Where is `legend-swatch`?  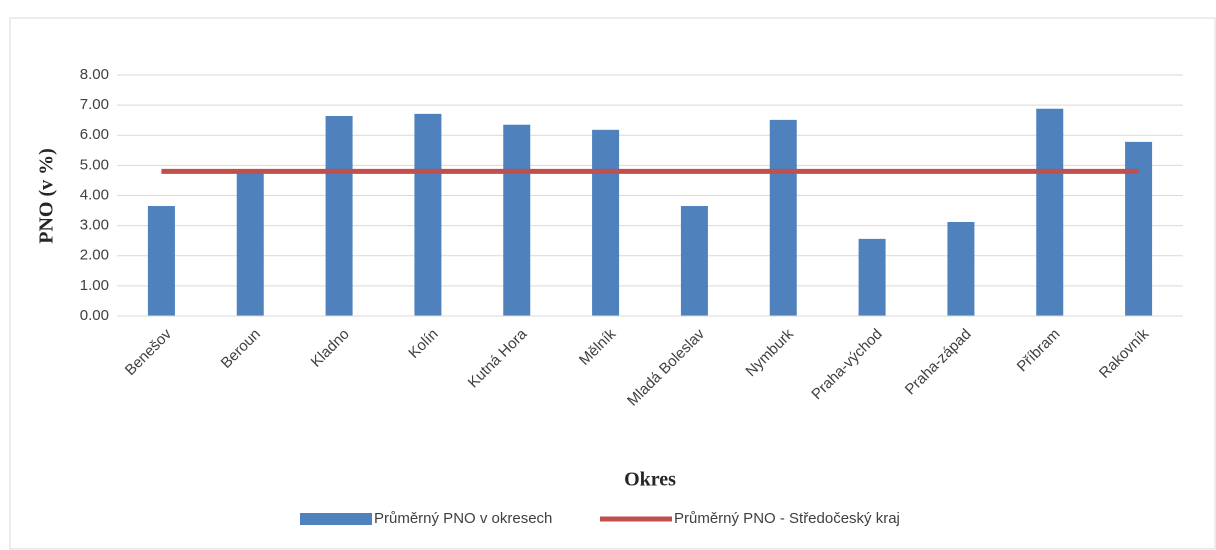
legend-swatch is located at coordinates (336, 519).